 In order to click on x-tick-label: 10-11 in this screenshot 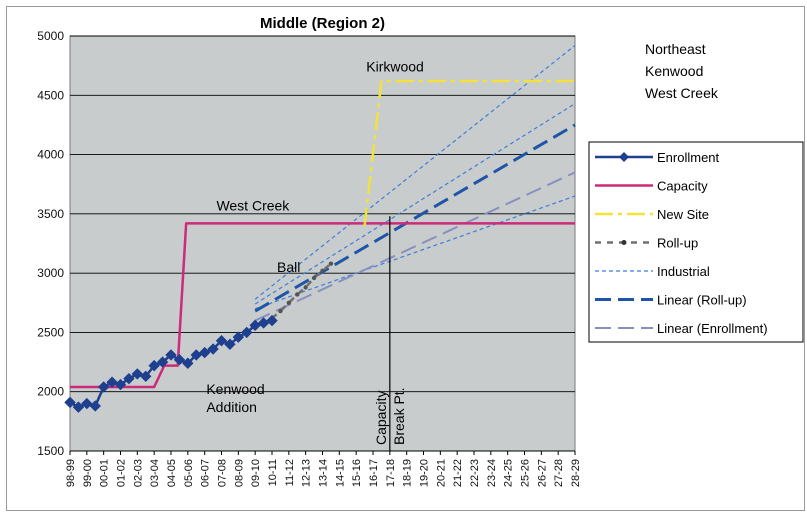, I will do `click(273, 472)`.